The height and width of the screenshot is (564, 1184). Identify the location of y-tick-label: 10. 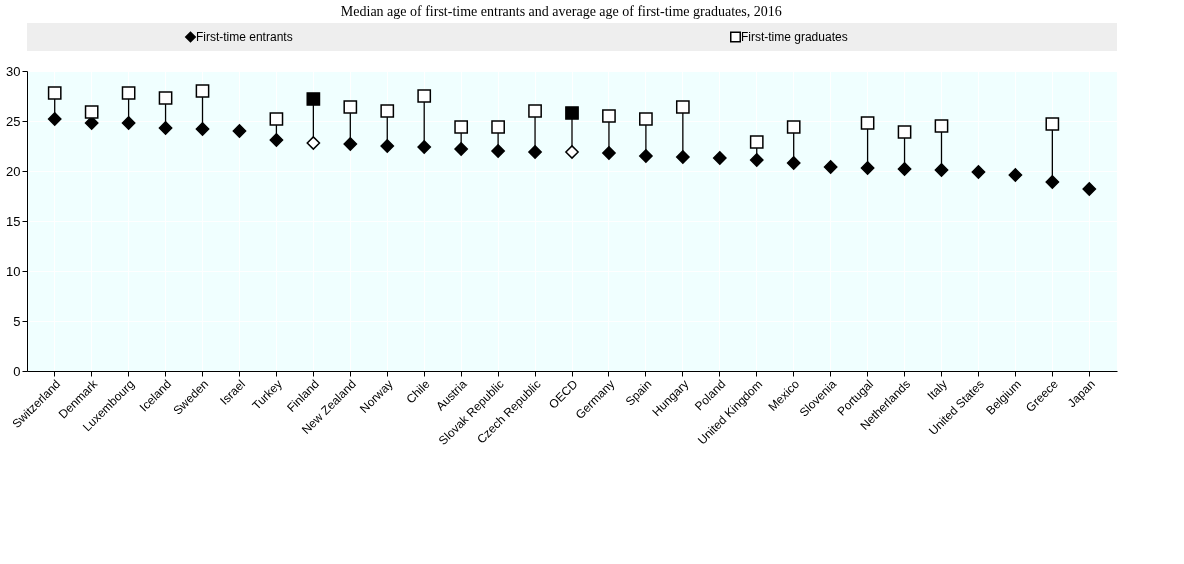
(13, 271).